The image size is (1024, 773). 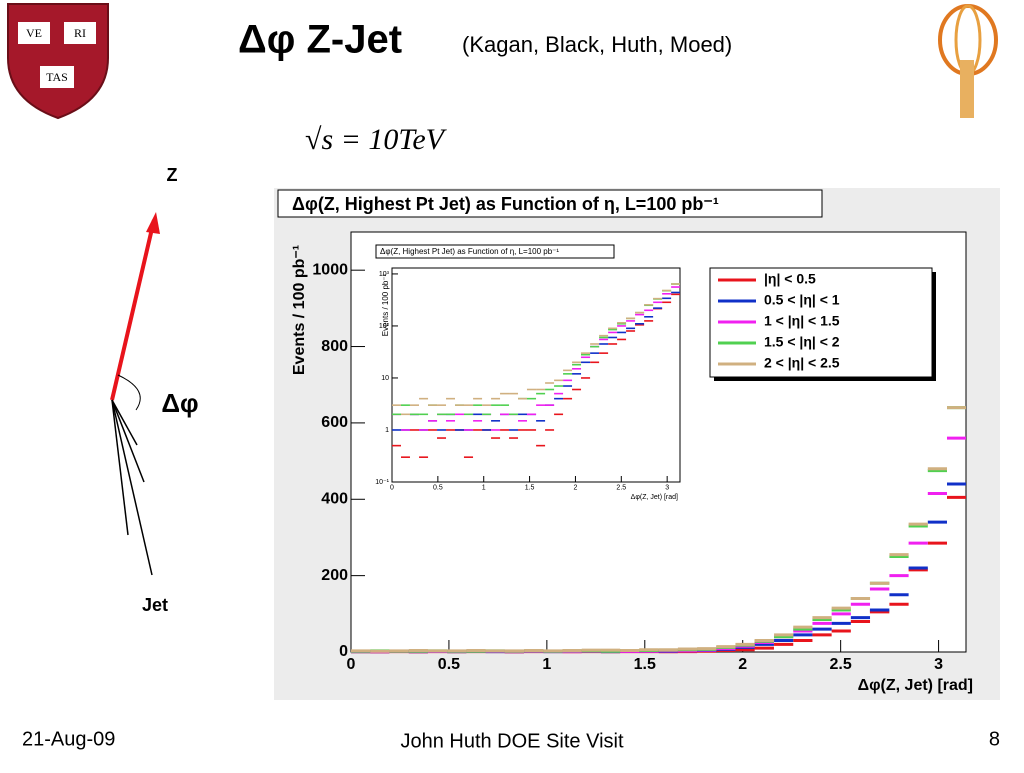 What do you see at coordinates (334, 575) in the screenshot?
I see `y-tick-label: 200` at bounding box center [334, 575].